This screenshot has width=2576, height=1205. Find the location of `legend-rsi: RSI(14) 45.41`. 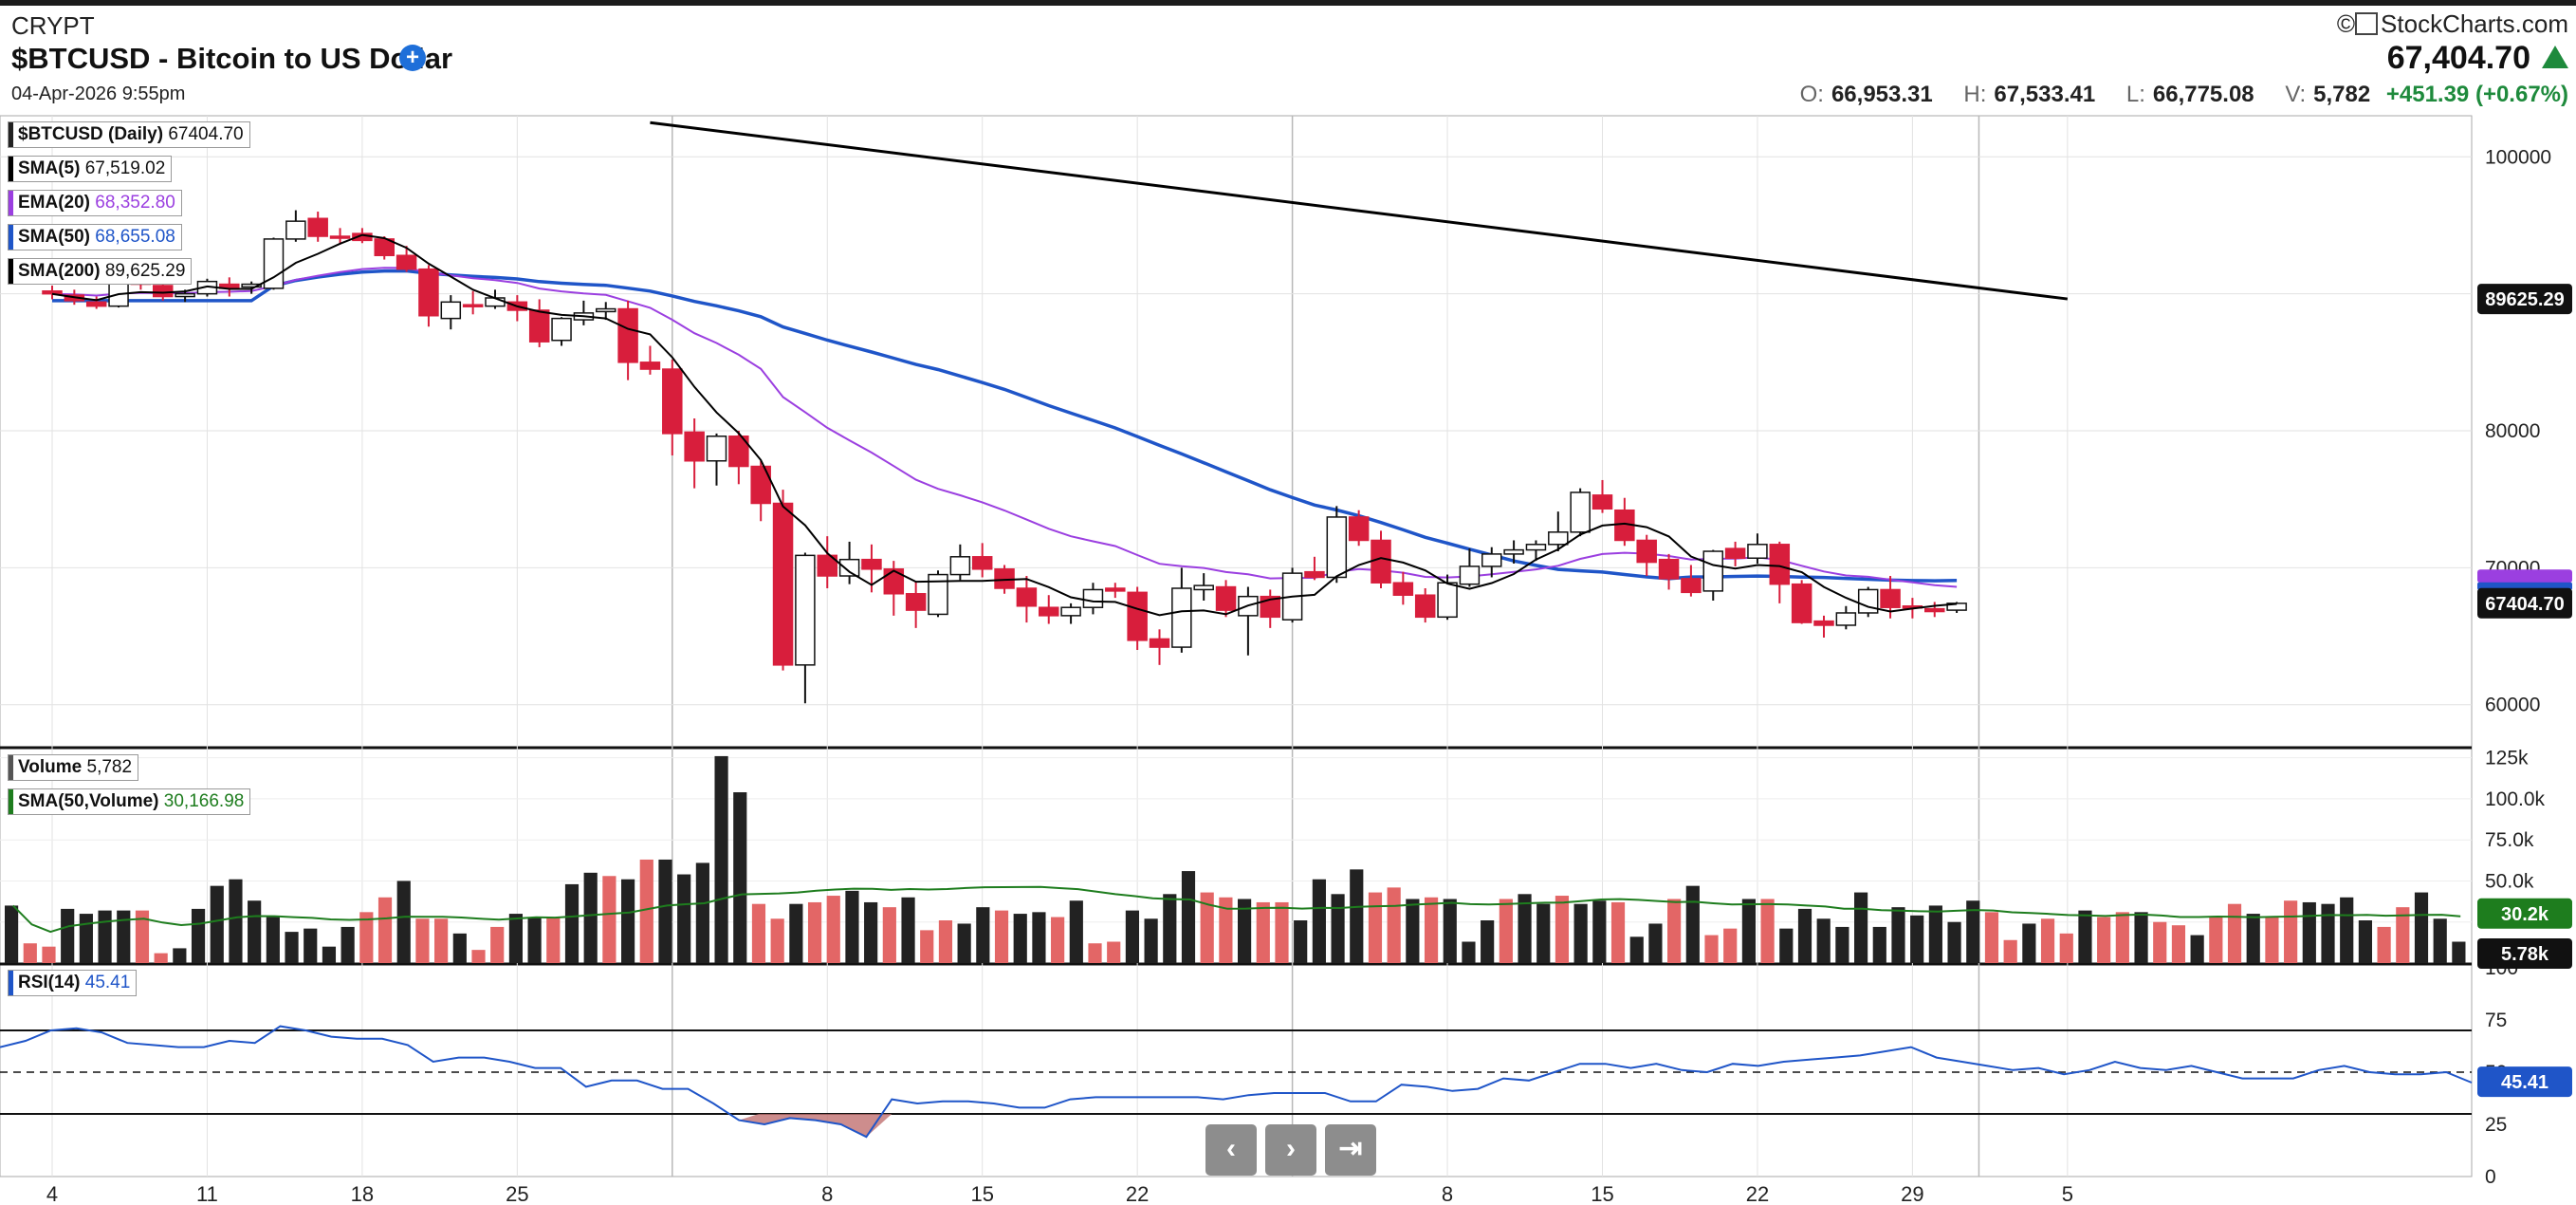

legend-rsi: RSI(14) 45.41 is located at coordinates (73, 983).